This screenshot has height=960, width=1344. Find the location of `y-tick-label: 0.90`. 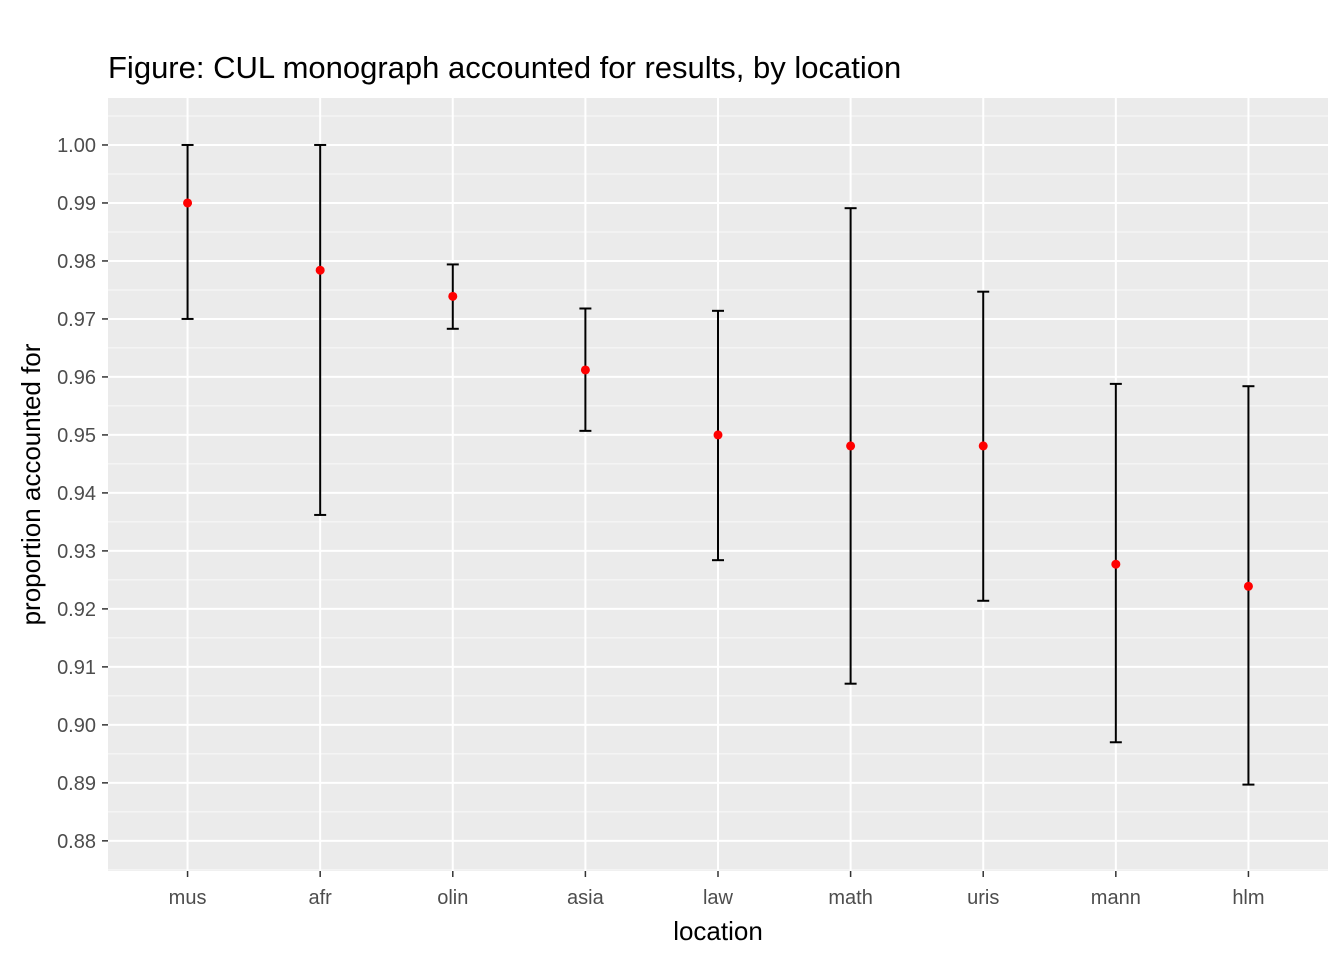

y-tick-label: 0.90 is located at coordinates (76, 726).